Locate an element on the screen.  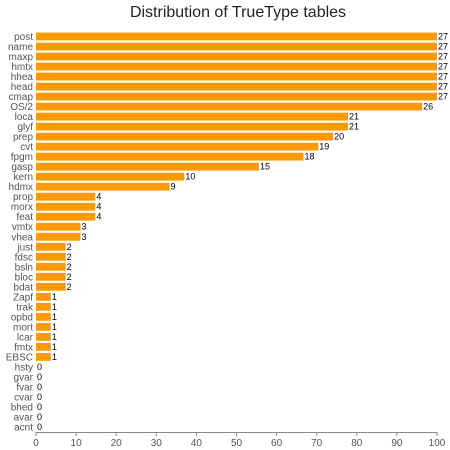
bar-post is located at coordinates (236, 36).